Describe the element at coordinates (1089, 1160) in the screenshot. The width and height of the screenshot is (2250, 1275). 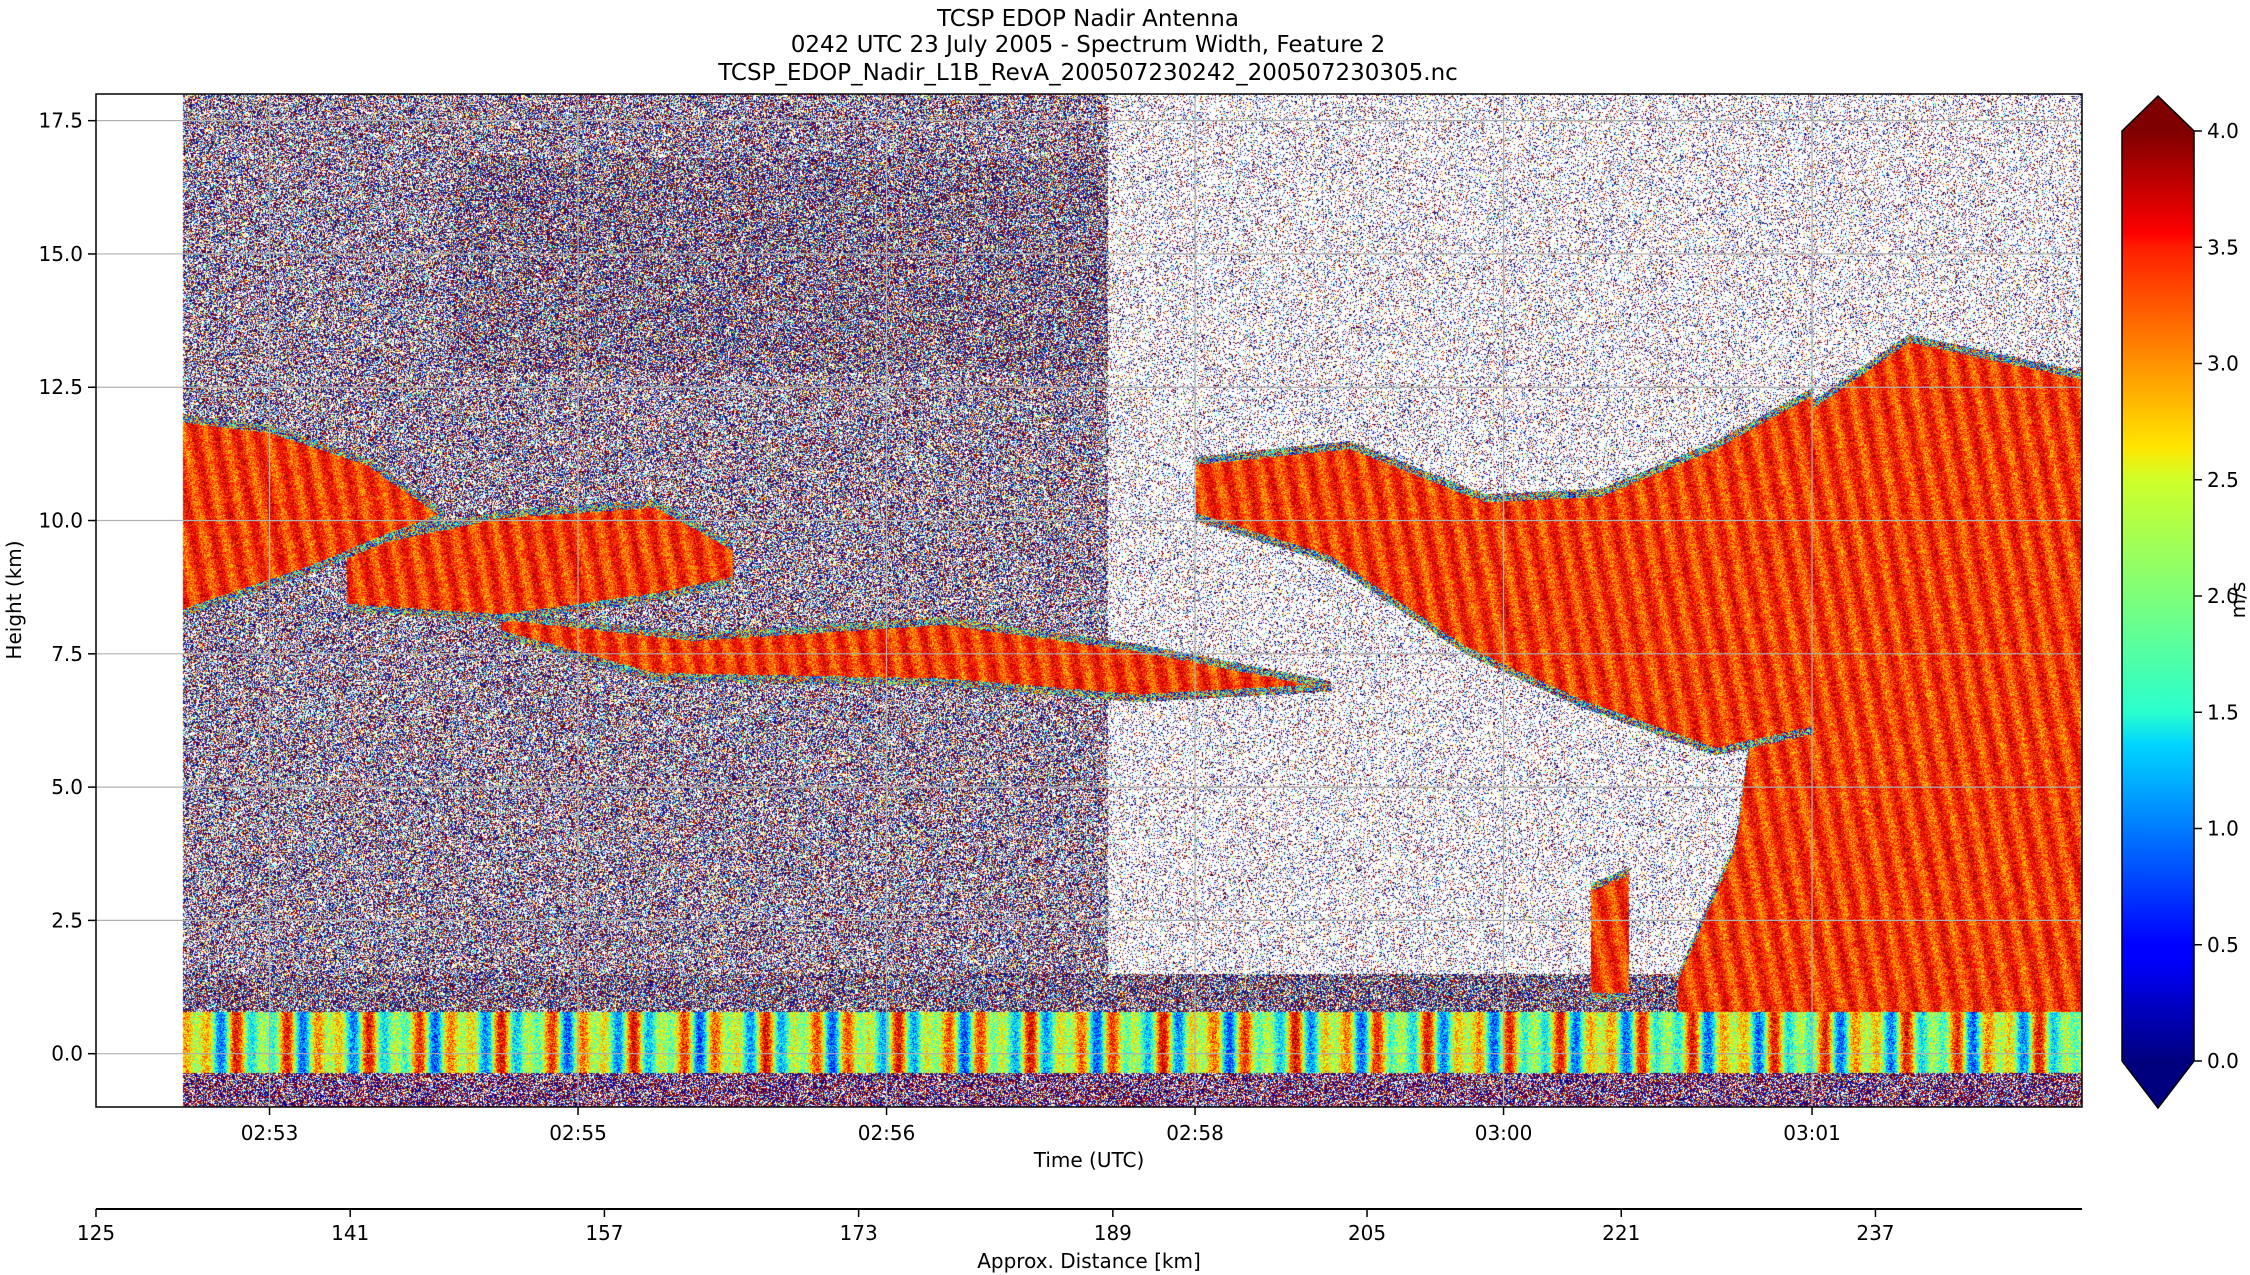
I see `x-axis-label: Time (UTC)` at that location.